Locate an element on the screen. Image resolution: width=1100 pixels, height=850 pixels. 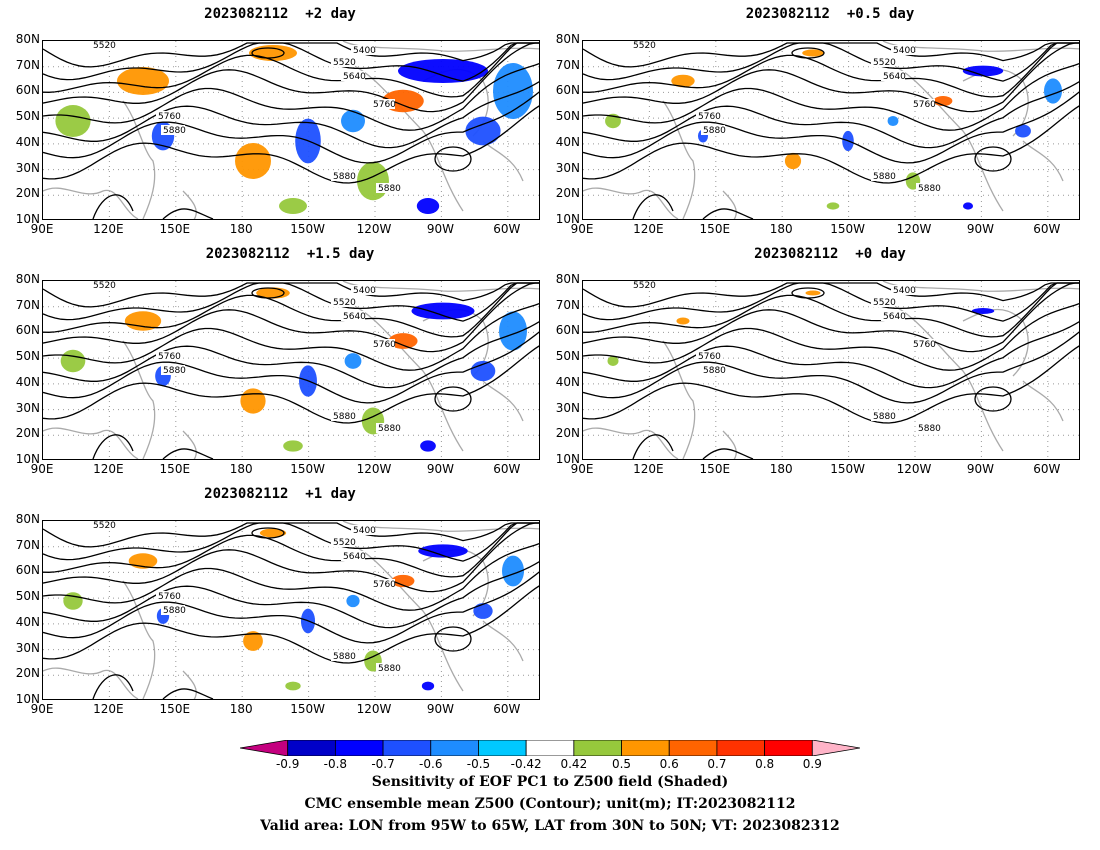
colorbar-label: 0.9 is located at coordinates (812, 764).